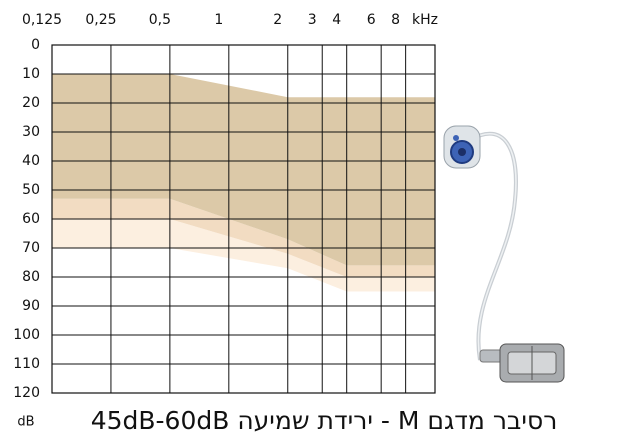  I want to click on y-tick-label: 30, so click(31, 132).